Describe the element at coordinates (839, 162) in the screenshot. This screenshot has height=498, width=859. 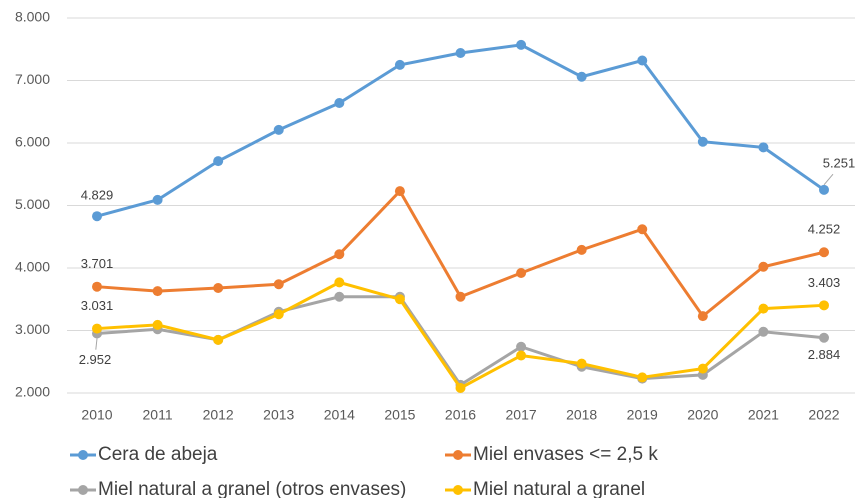
I see `data-label: 5.251` at that location.